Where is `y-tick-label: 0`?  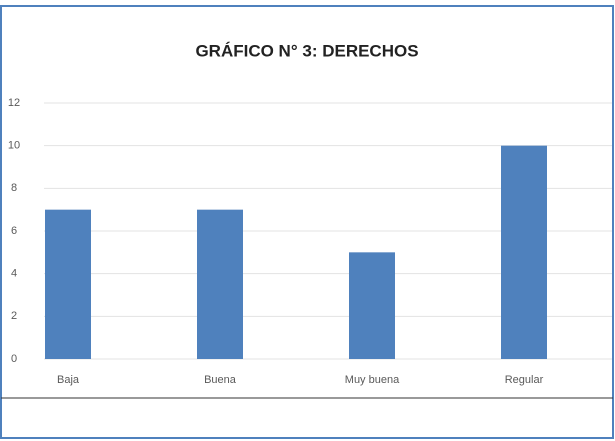
y-tick-label: 0 is located at coordinates (14, 359).